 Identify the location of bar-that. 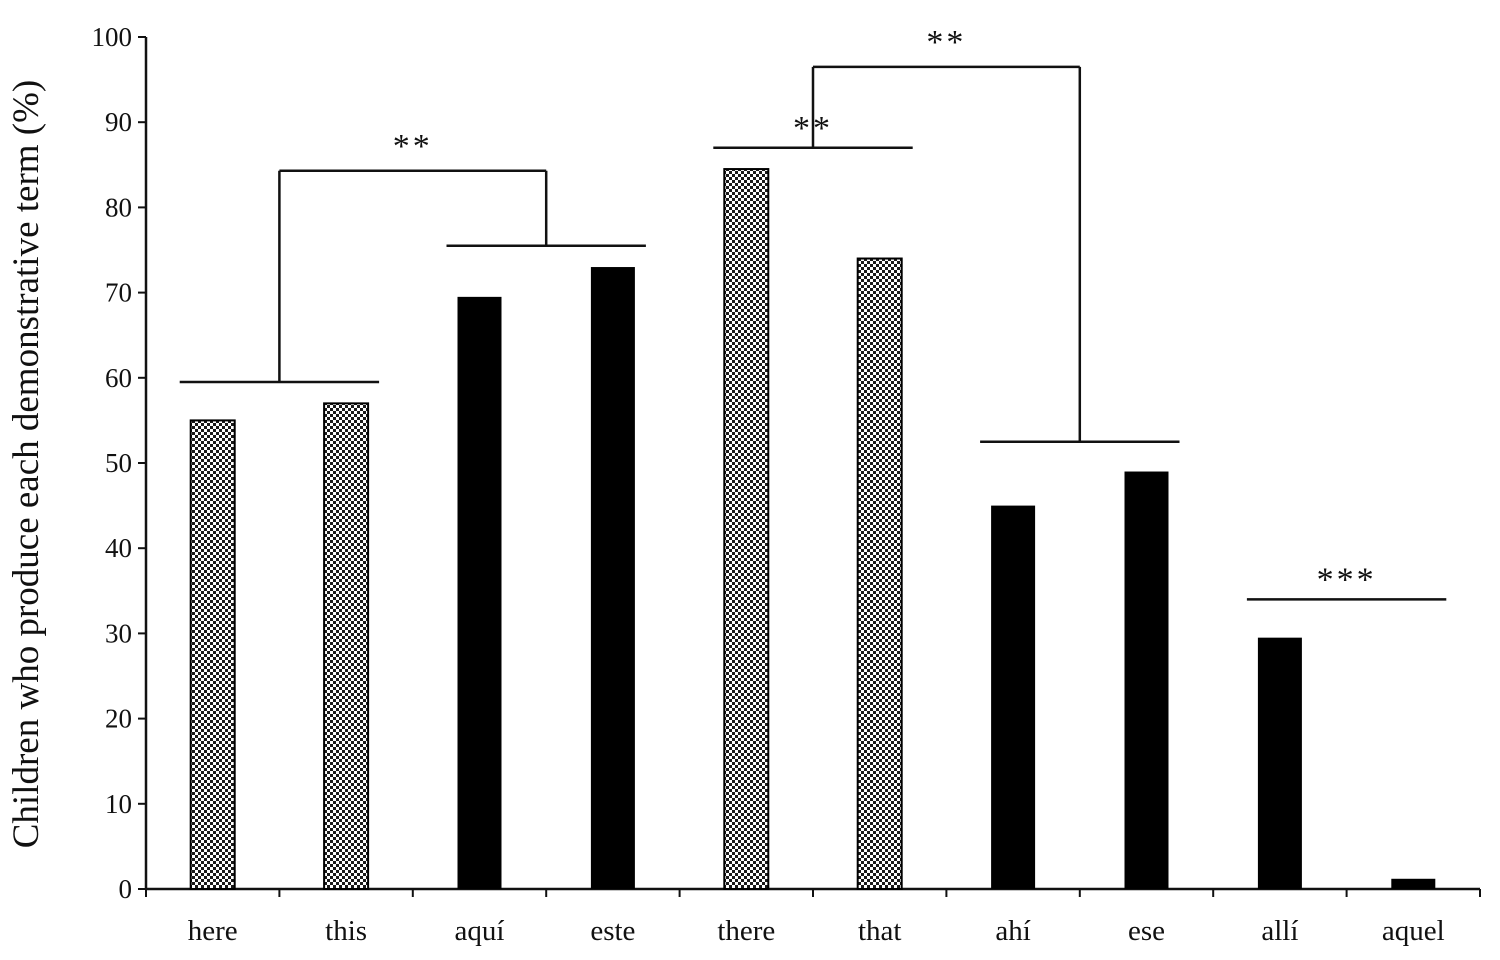
(879, 573).